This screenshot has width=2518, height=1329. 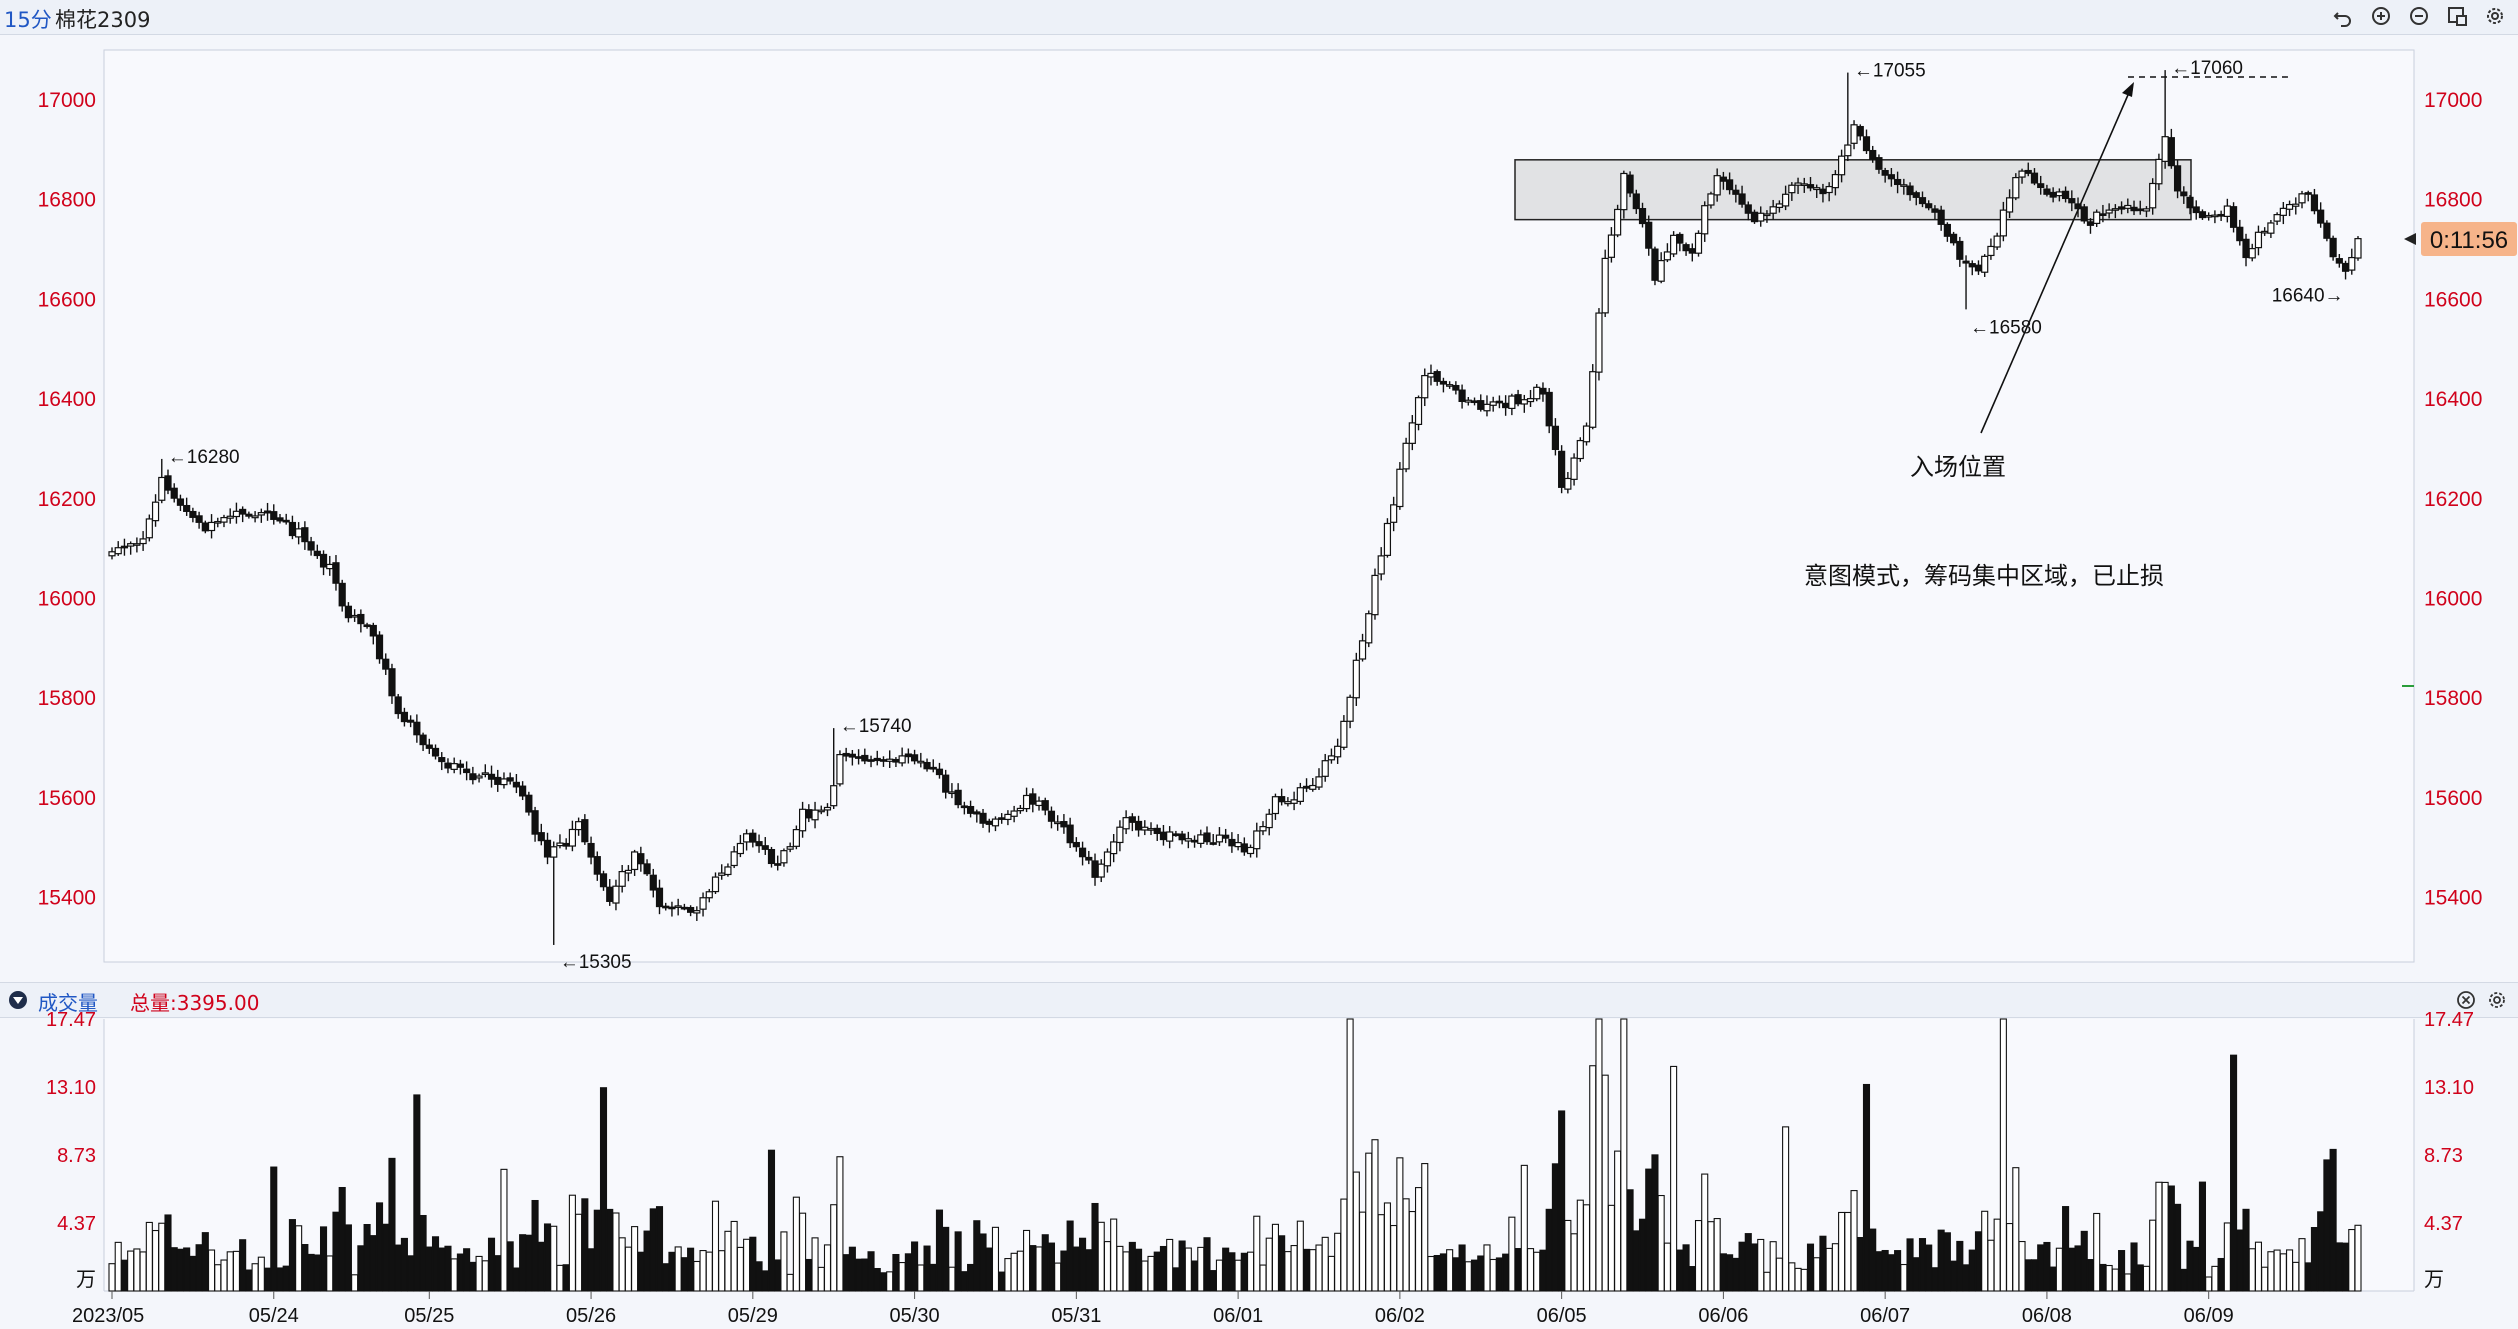 What do you see at coordinates (67, 100) in the screenshot?
I see `price-tick-left: 17000` at bounding box center [67, 100].